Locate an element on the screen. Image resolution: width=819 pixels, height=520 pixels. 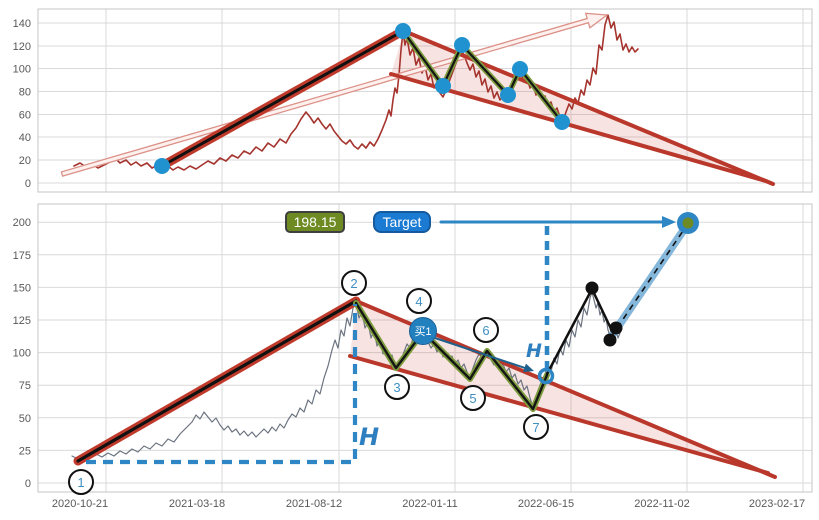
svg-text: 2022-06-15 is located at coordinates (546, 504).